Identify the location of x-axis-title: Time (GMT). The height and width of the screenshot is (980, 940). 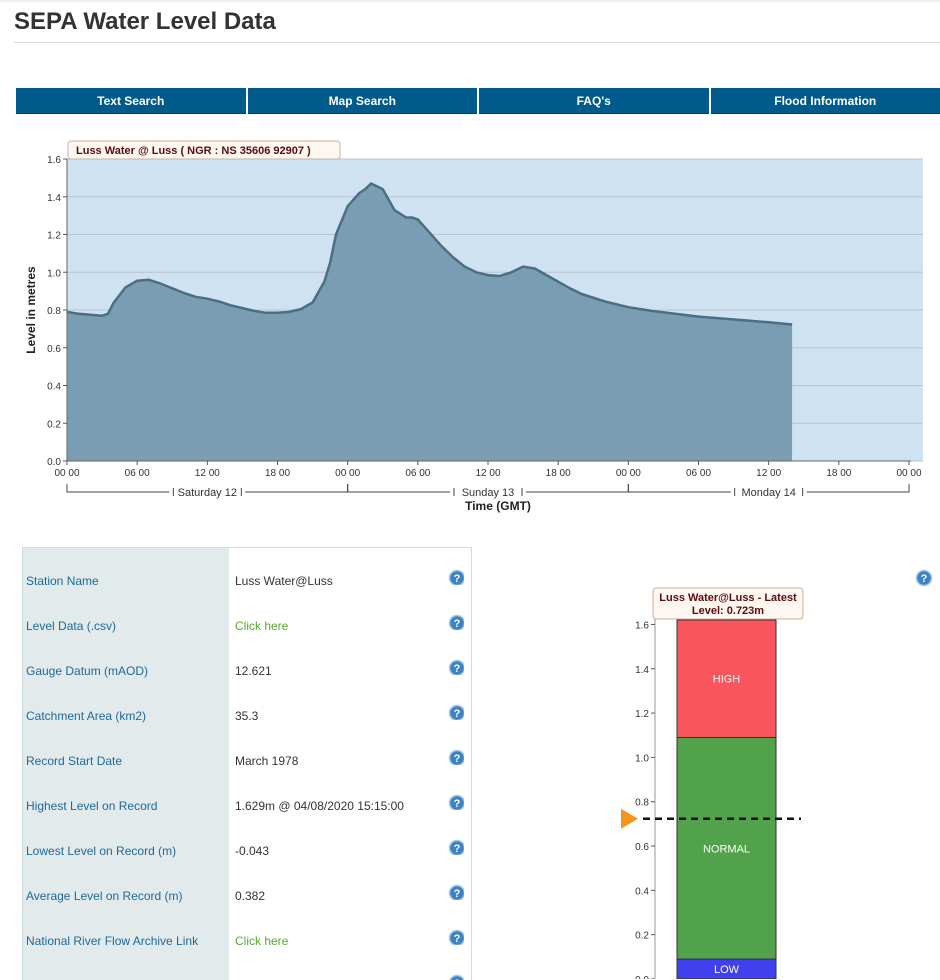
(498, 506).